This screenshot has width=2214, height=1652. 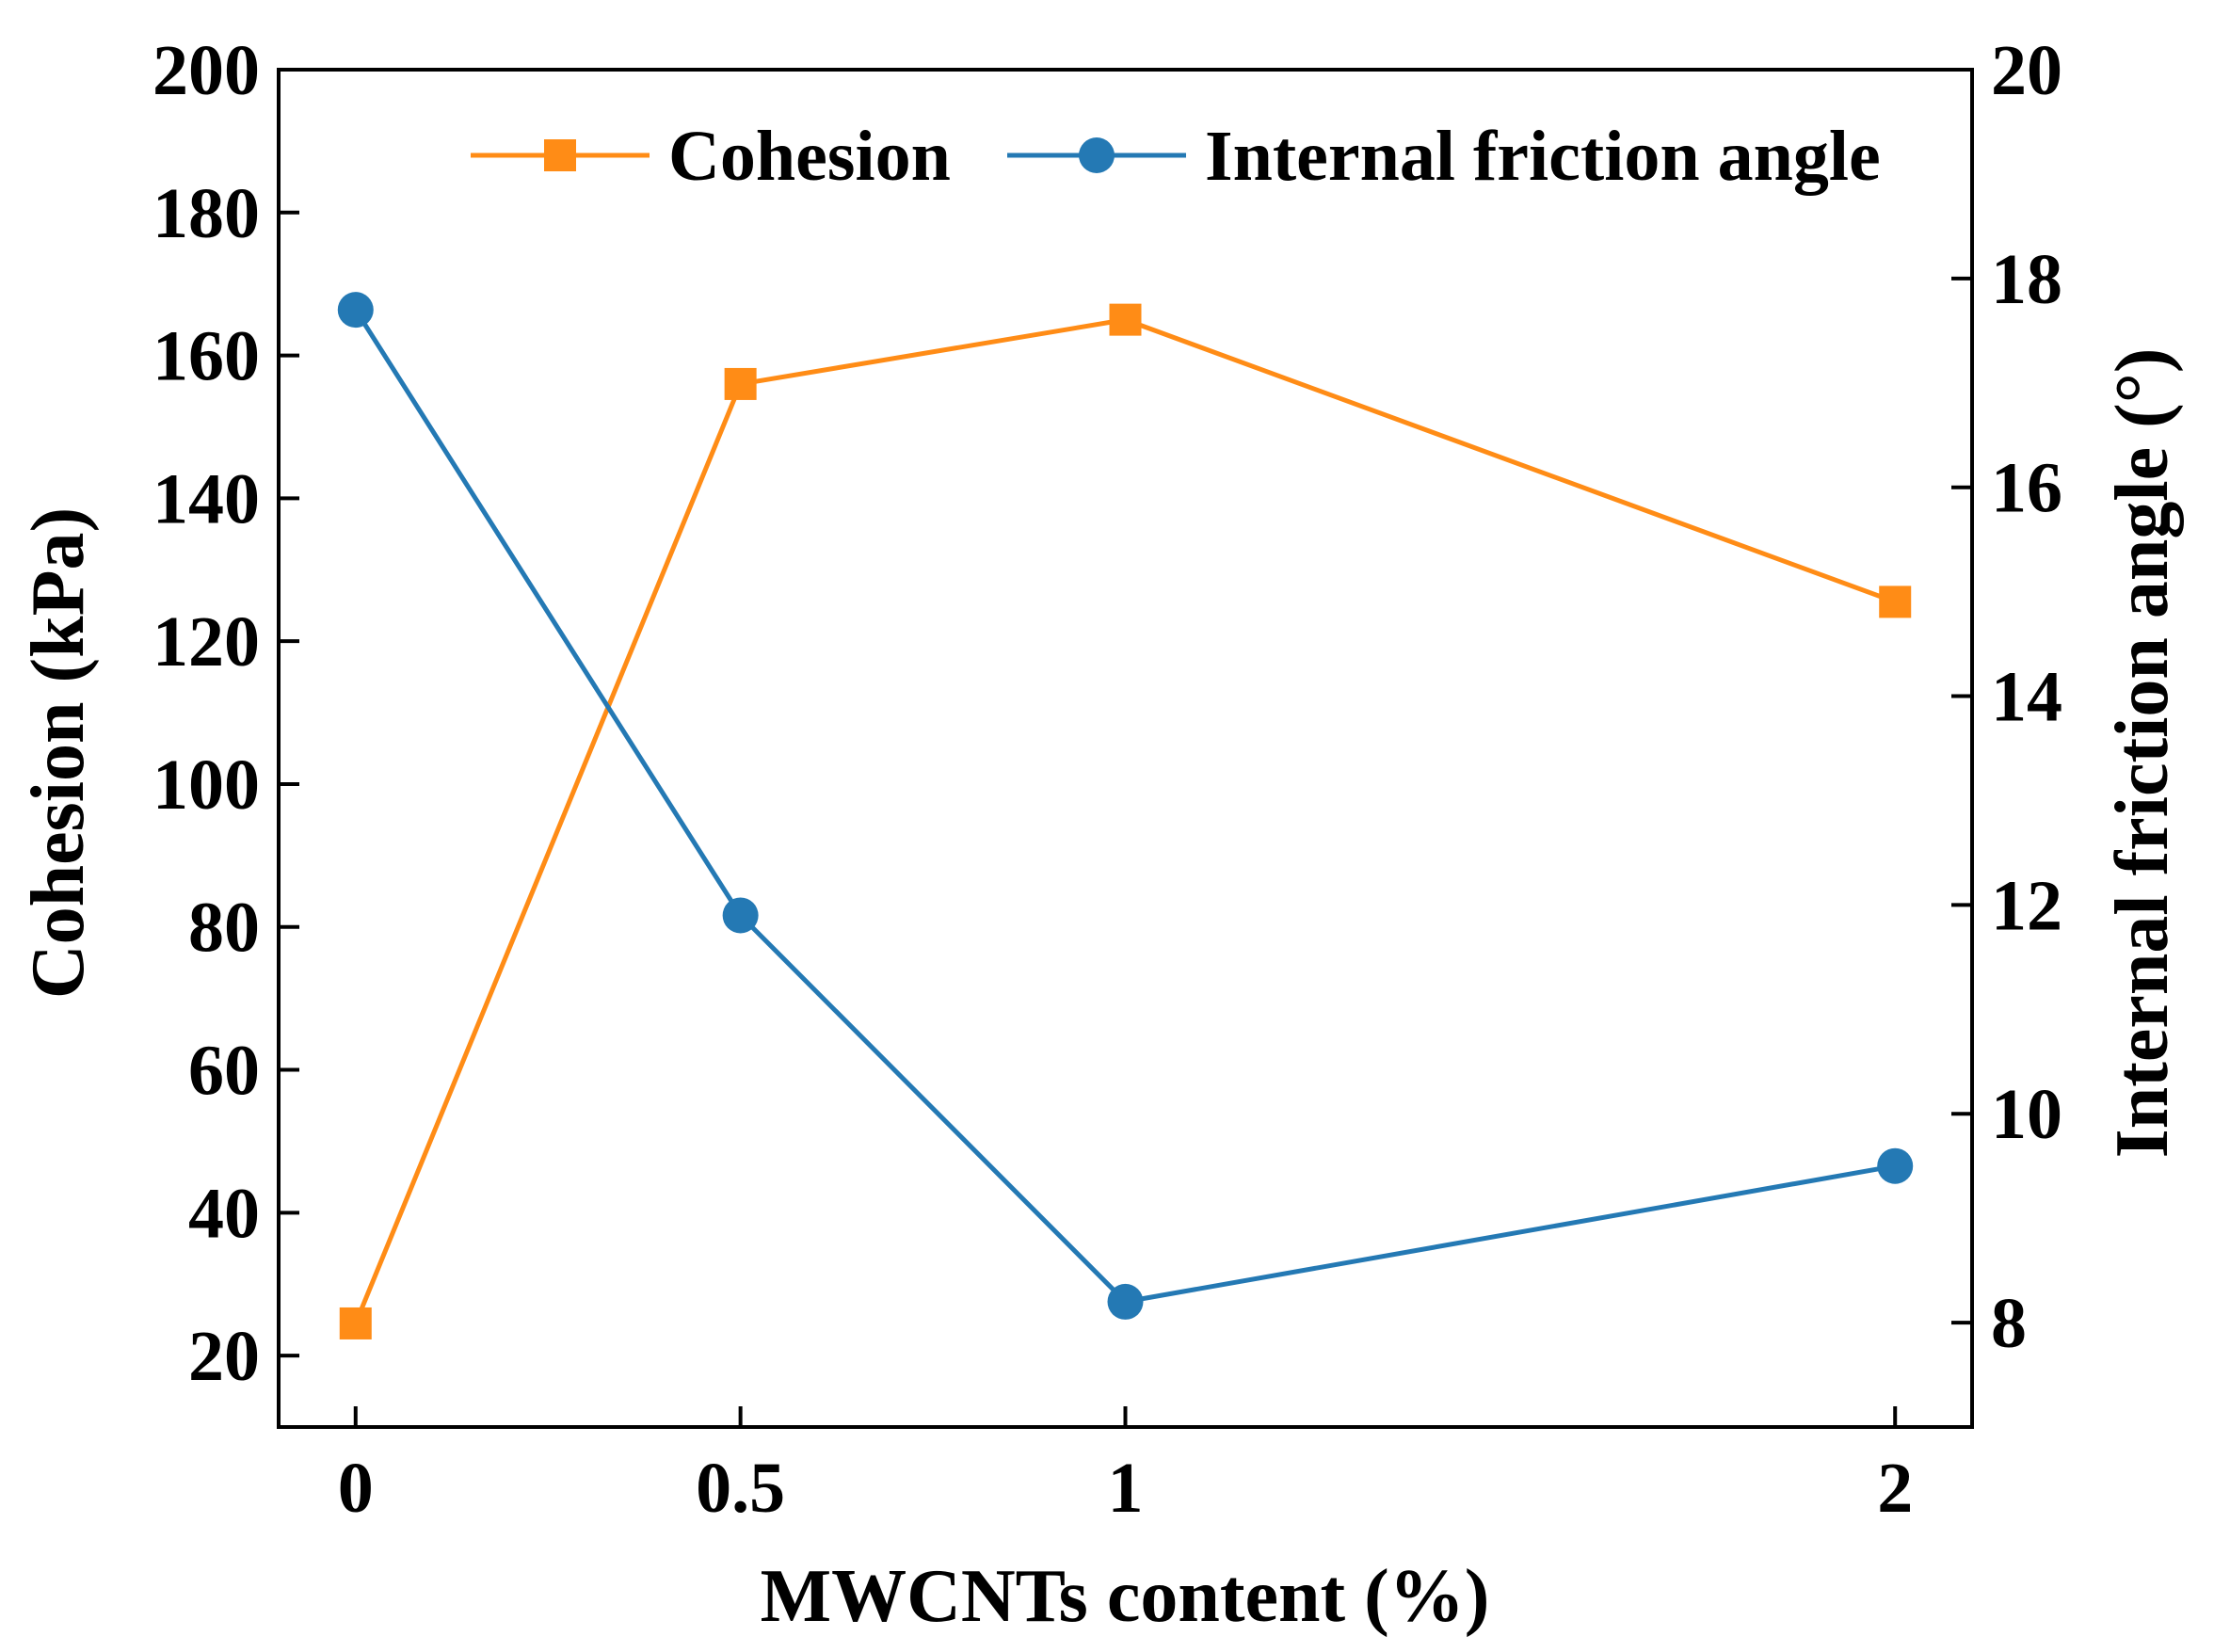 What do you see at coordinates (206, 213) in the screenshot?
I see `y-tick-label-left: 180` at bounding box center [206, 213].